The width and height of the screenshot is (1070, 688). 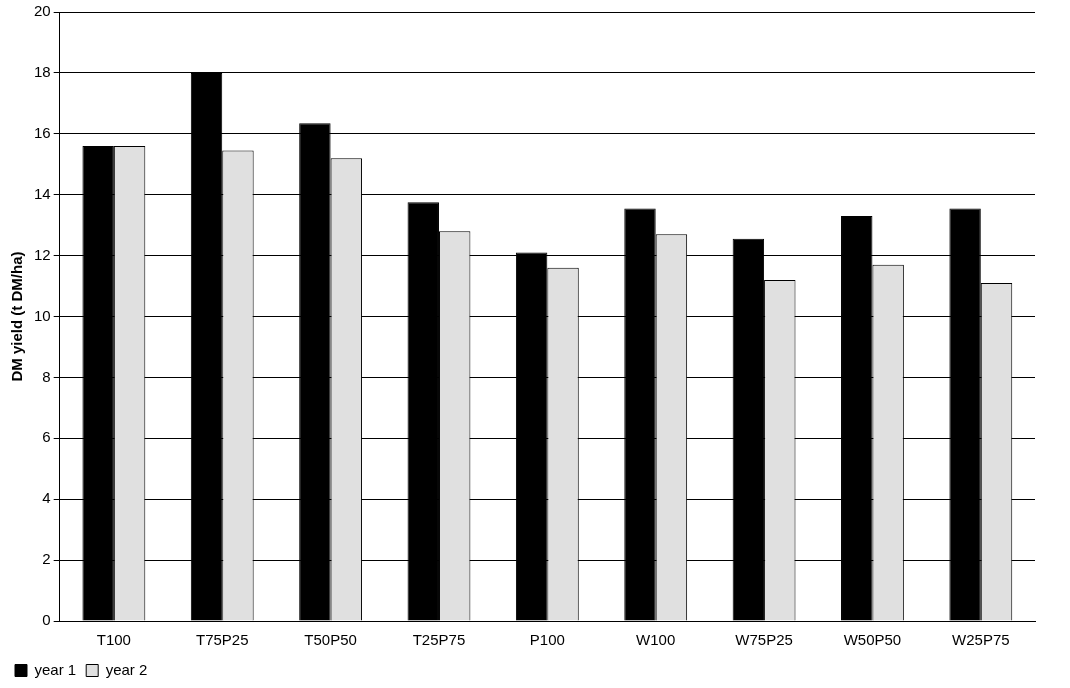 What do you see at coordinates (42, 315) in the screenshot?
I see `y-tick-label: 10` at bounding box center [42, 315].